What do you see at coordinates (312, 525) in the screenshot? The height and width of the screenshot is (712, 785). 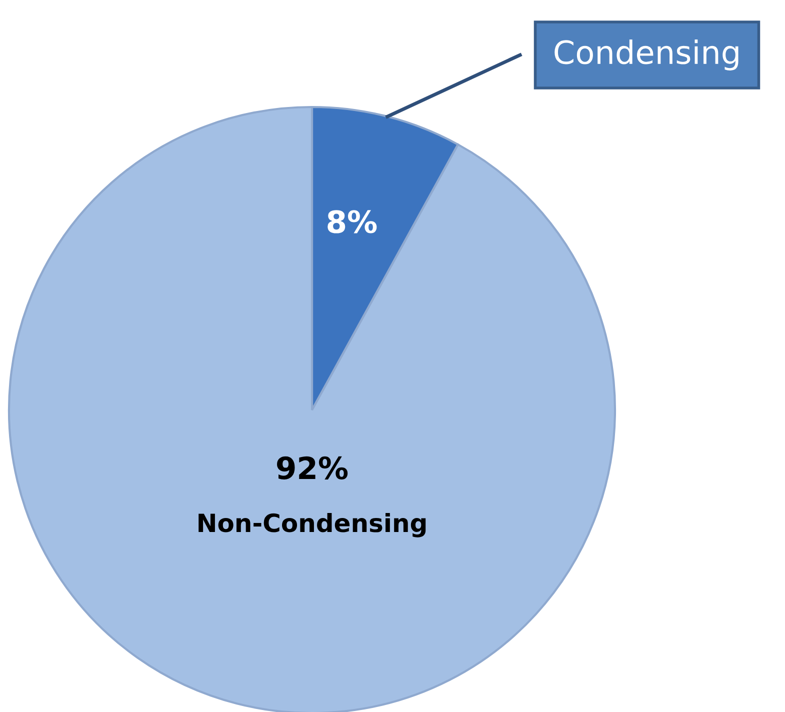 I see `slice-label: Non-Condensing` at bounding box center [312, 525].